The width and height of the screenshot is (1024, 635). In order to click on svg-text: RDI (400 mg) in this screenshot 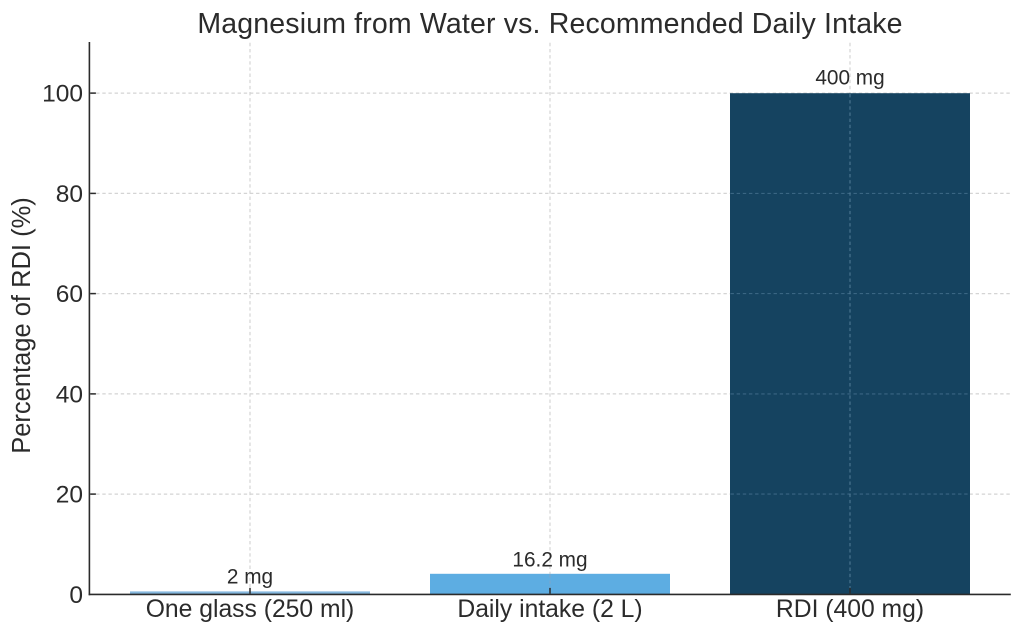, I will do `click(850, 609)`.